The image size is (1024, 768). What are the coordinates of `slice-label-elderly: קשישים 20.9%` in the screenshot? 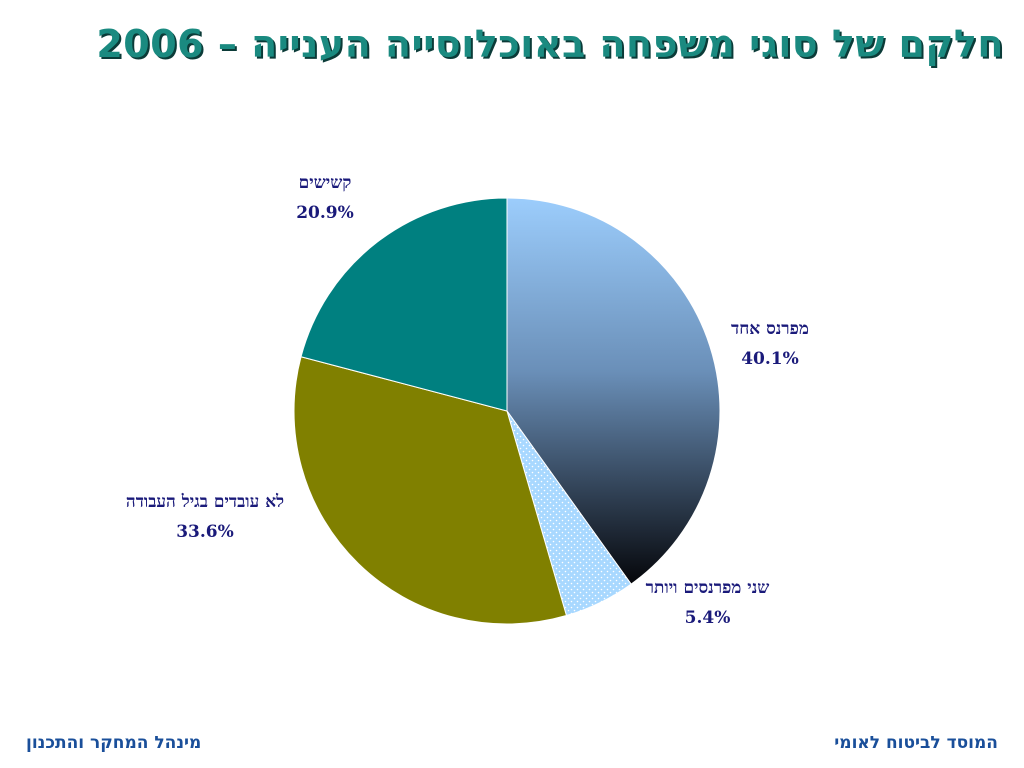 It's located at (325, 198).